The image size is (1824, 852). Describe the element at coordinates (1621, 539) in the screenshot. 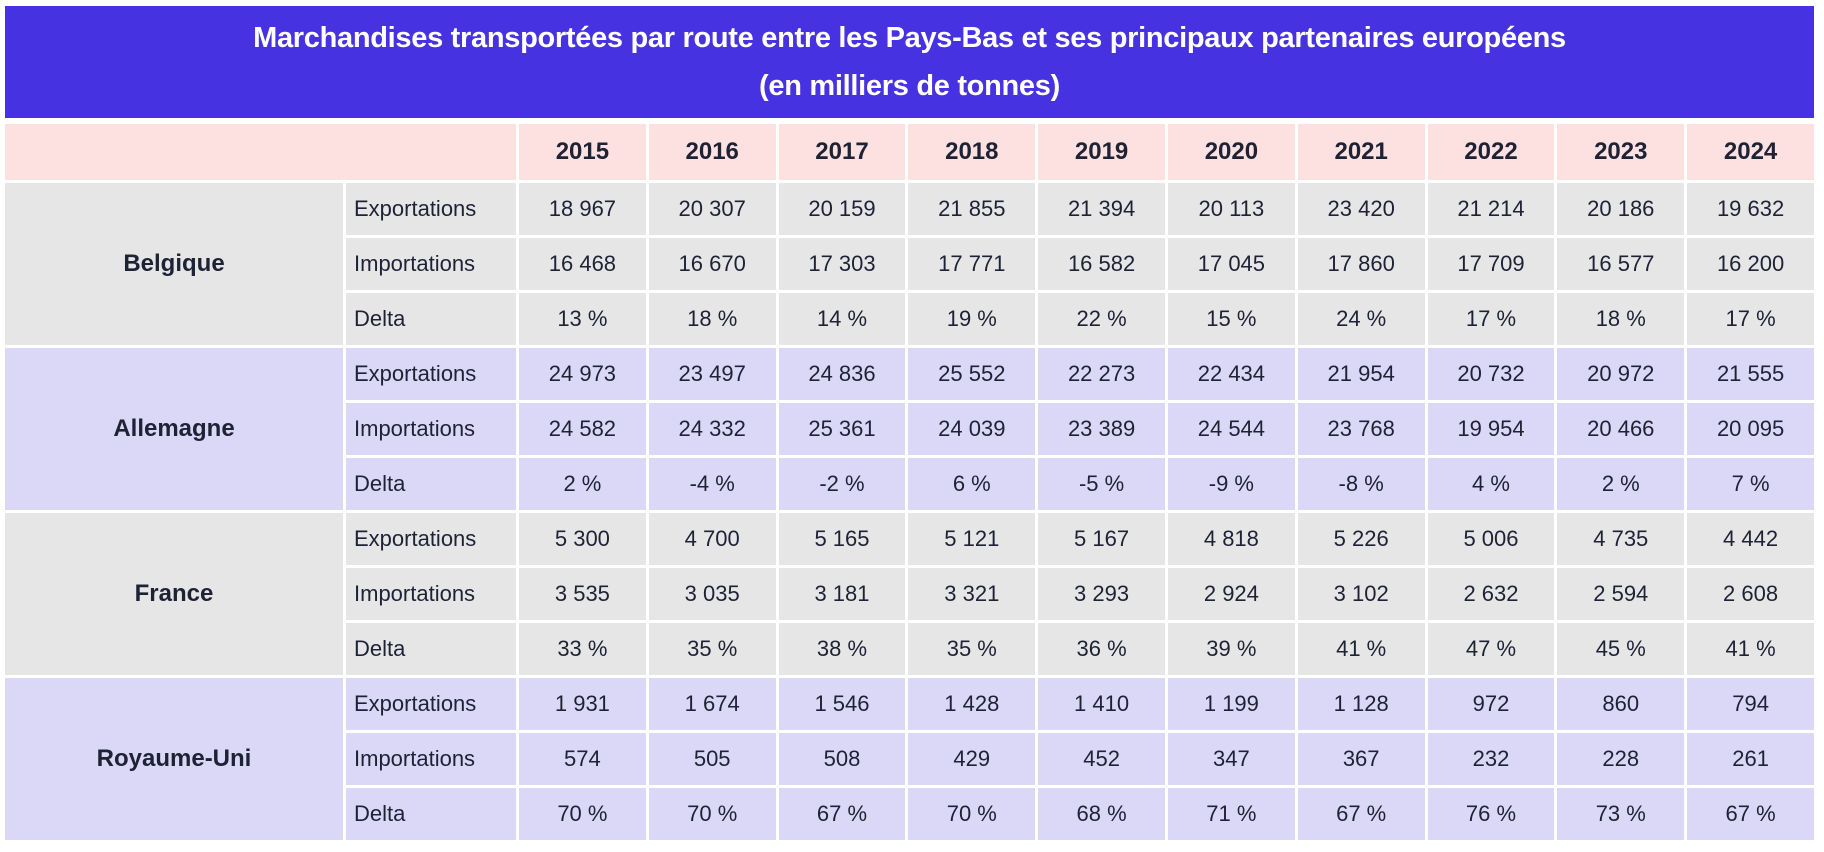

I see `value-cell: 4 735` at that location.